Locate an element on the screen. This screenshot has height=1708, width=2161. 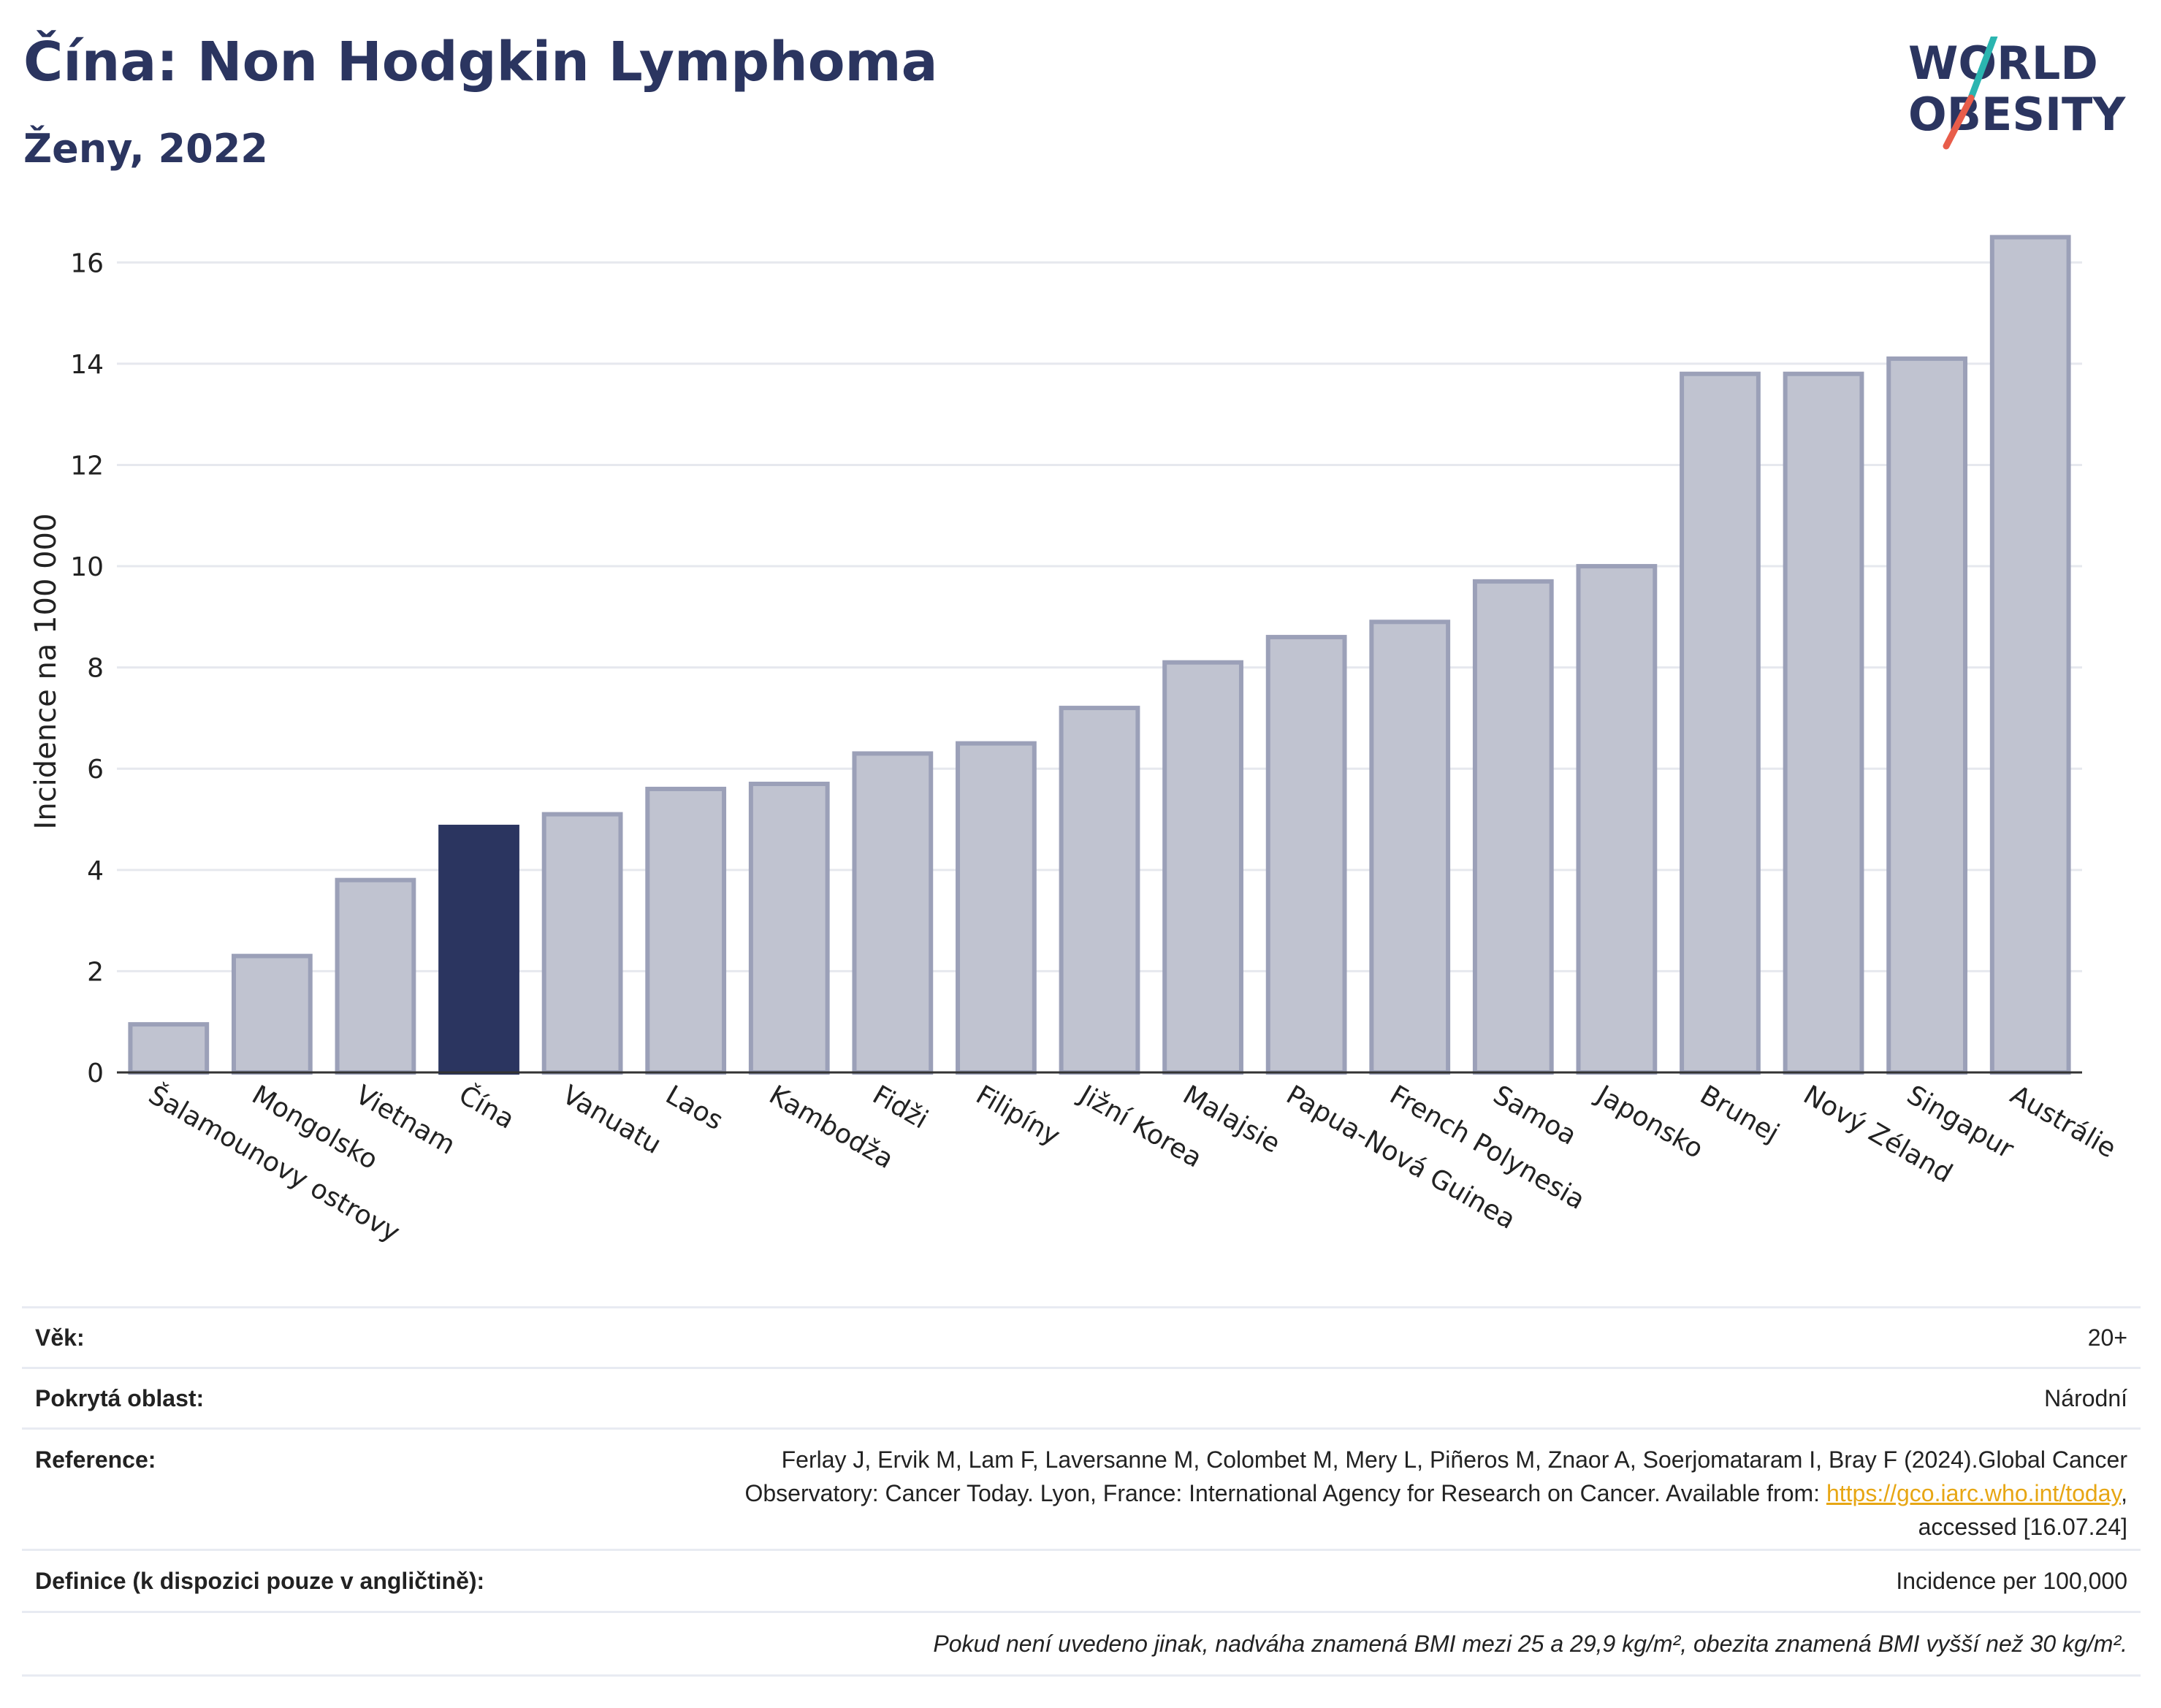
logo-text-world: WORLD is located at coordinates (2003, 64).